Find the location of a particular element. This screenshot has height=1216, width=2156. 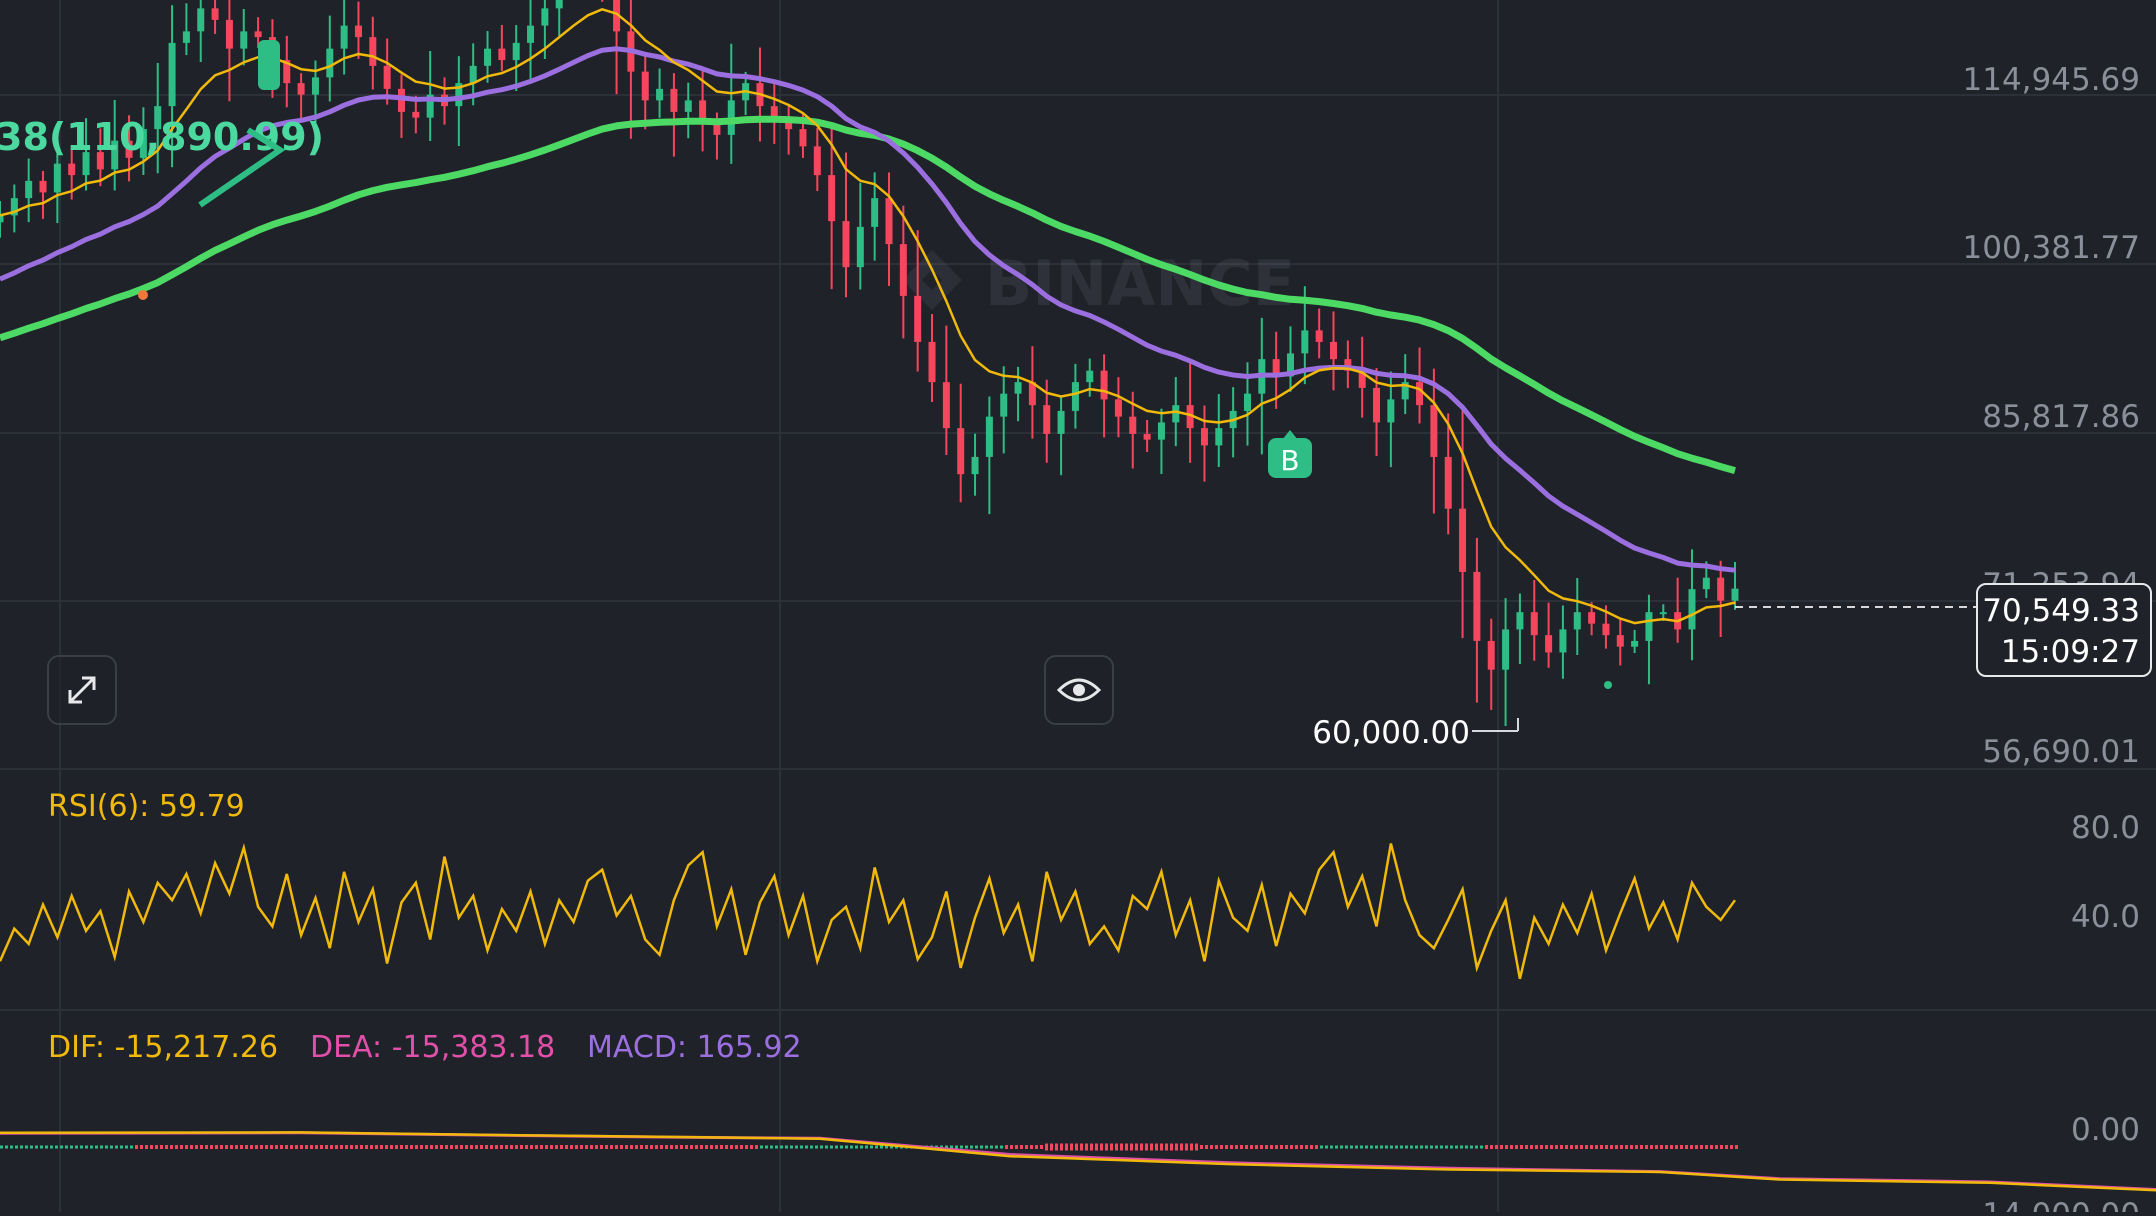

buy-signal-marker: B is located at coordinates (1290, 454).